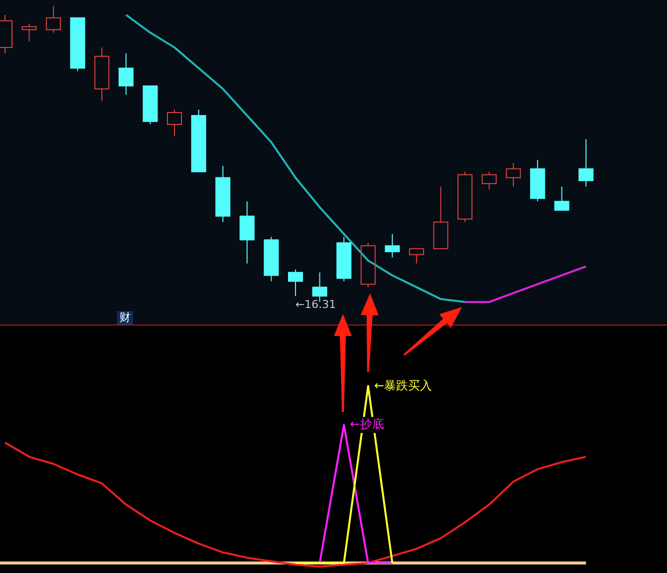 This screenshot has width=667, height=573. I want to click on text: 财, so click(125, 317).